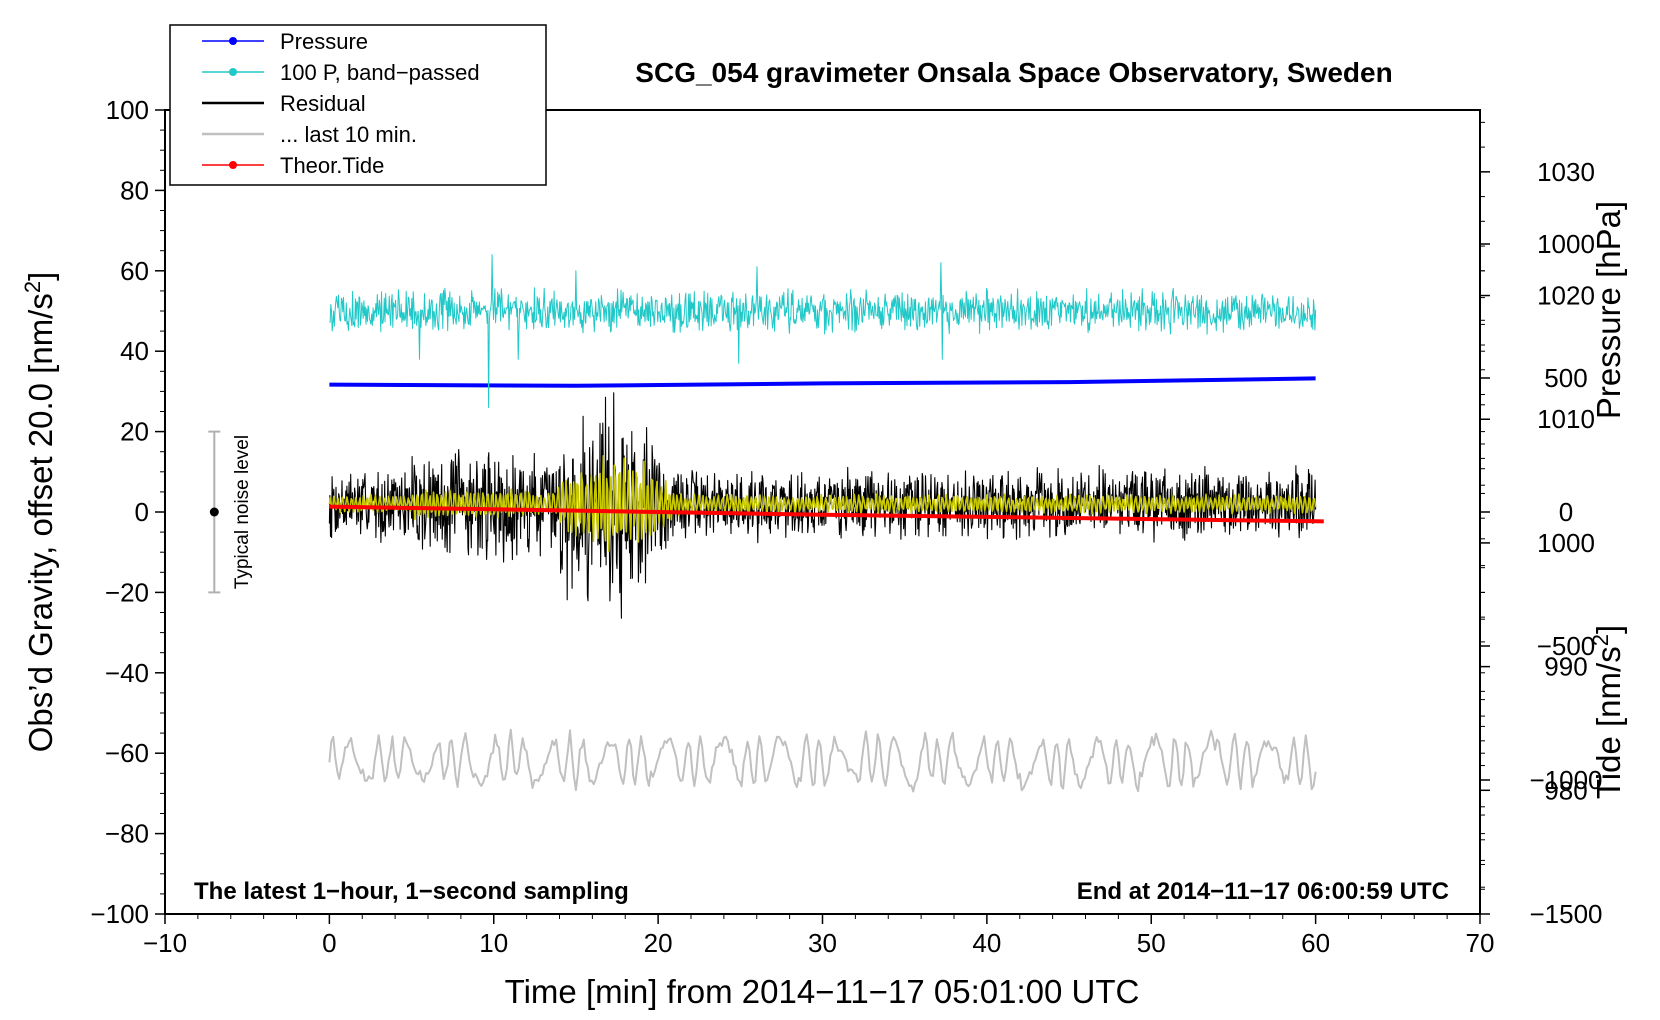  What do you see at coordinates (329, 943) in the screenshot?
I see `x-tick-label: 0` at bounding box center [329, 943].